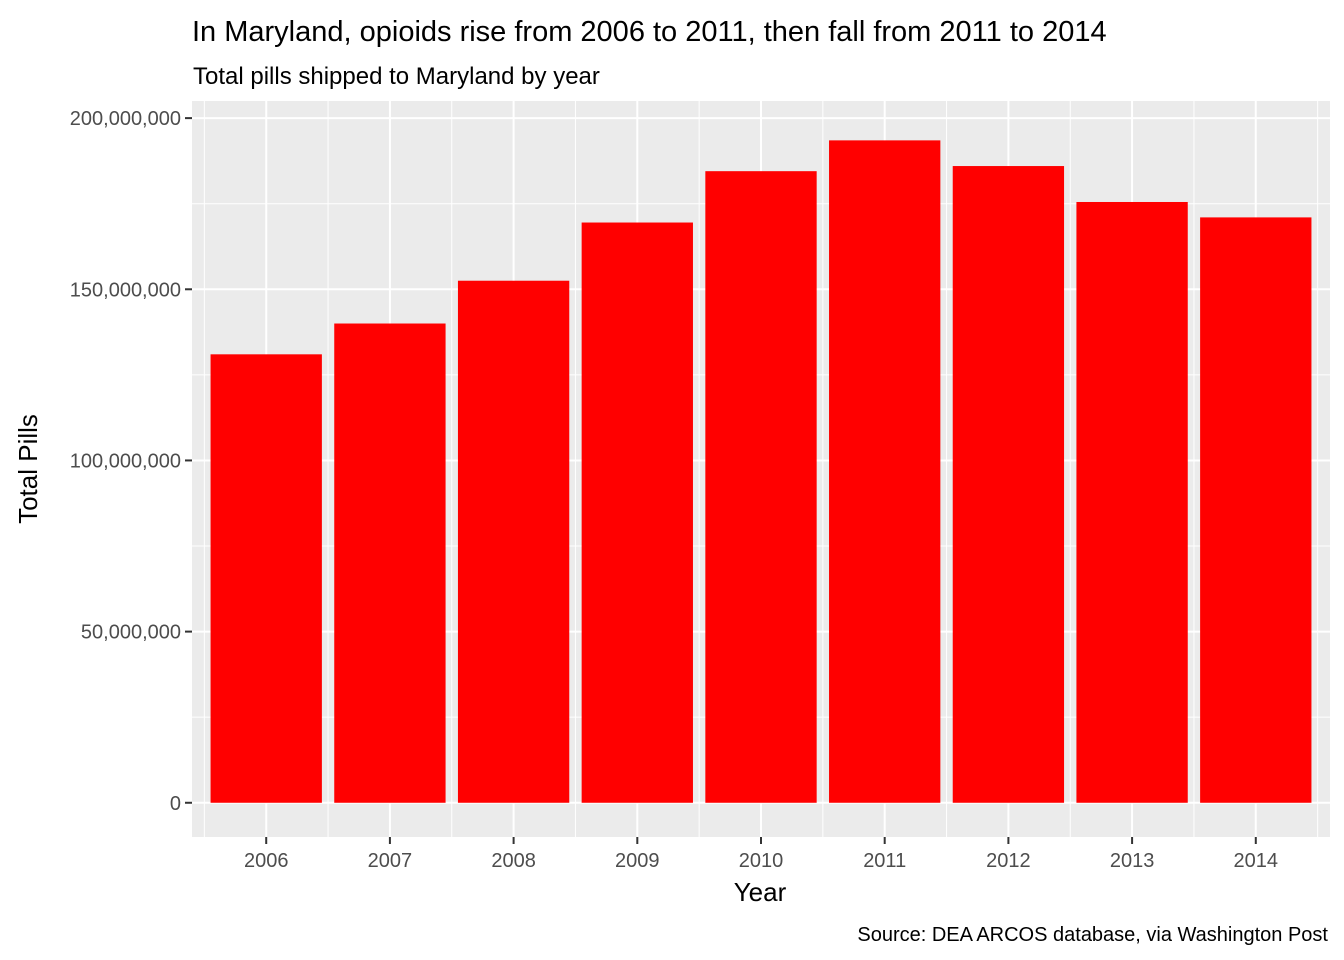  What do you see at coordinates (1132, 861) in the screenshot?
I see `x-tick-label: 2013` at bounding box center [1132, 861].